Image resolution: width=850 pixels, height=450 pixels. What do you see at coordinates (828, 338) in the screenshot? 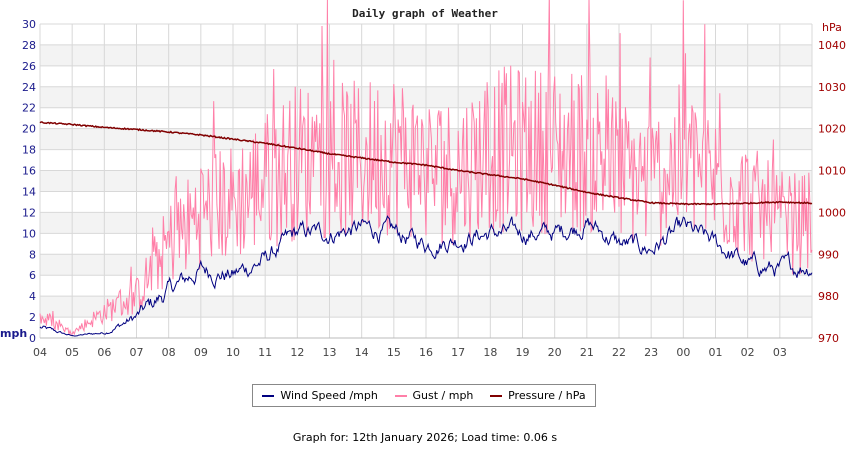
I see `y-right-tick-label: 970` at bounding box center [828, 338].